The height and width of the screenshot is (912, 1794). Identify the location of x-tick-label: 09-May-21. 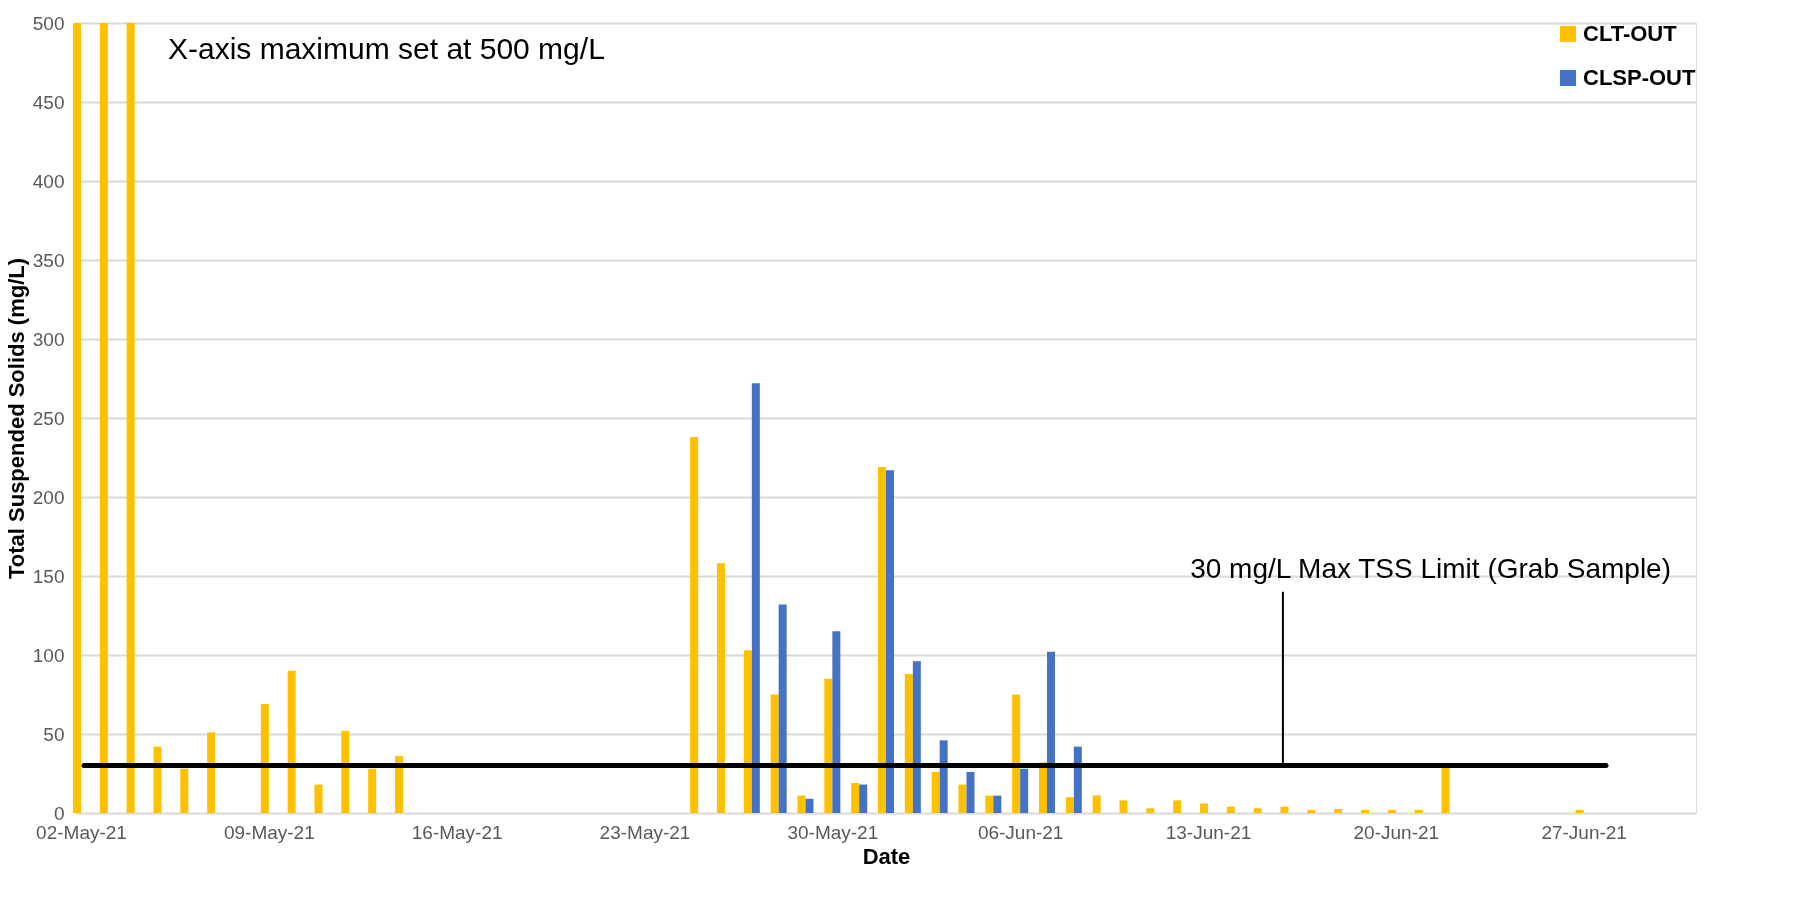
(269, 832).